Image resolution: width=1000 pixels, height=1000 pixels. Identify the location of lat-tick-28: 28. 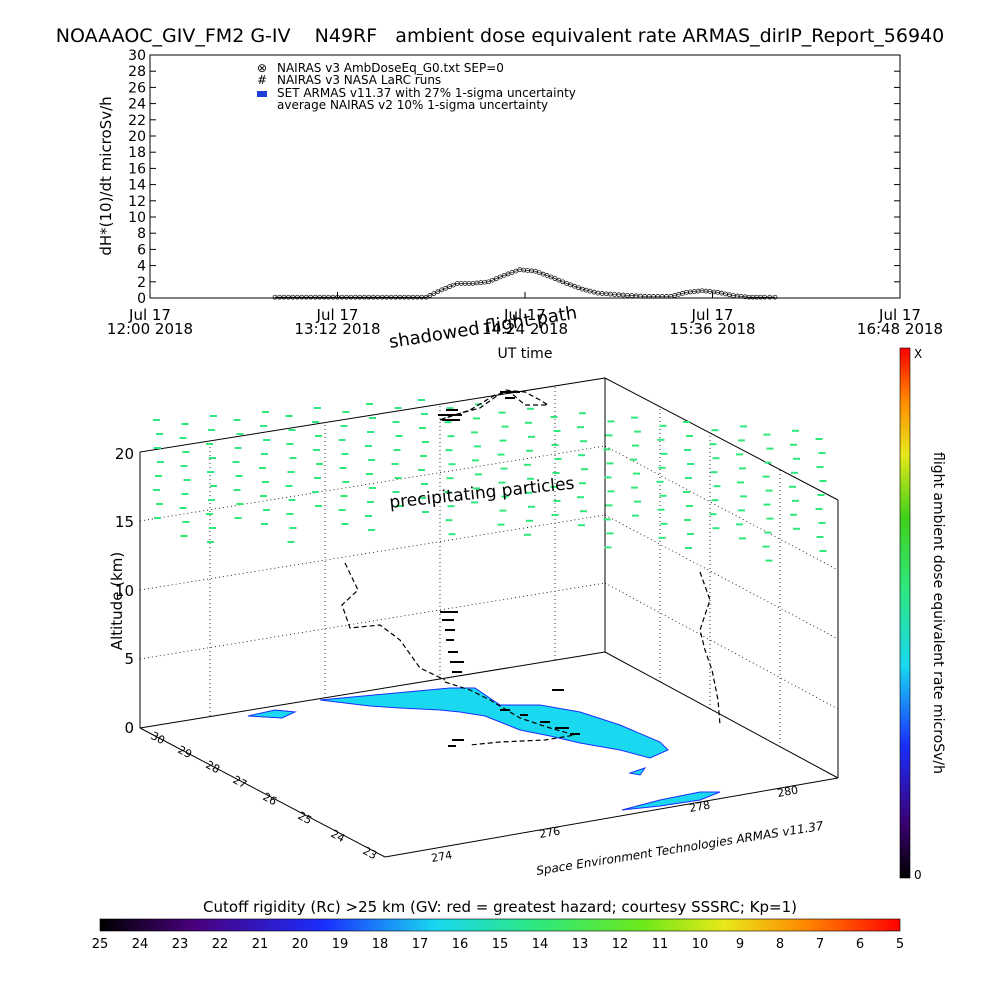
(213, 767).